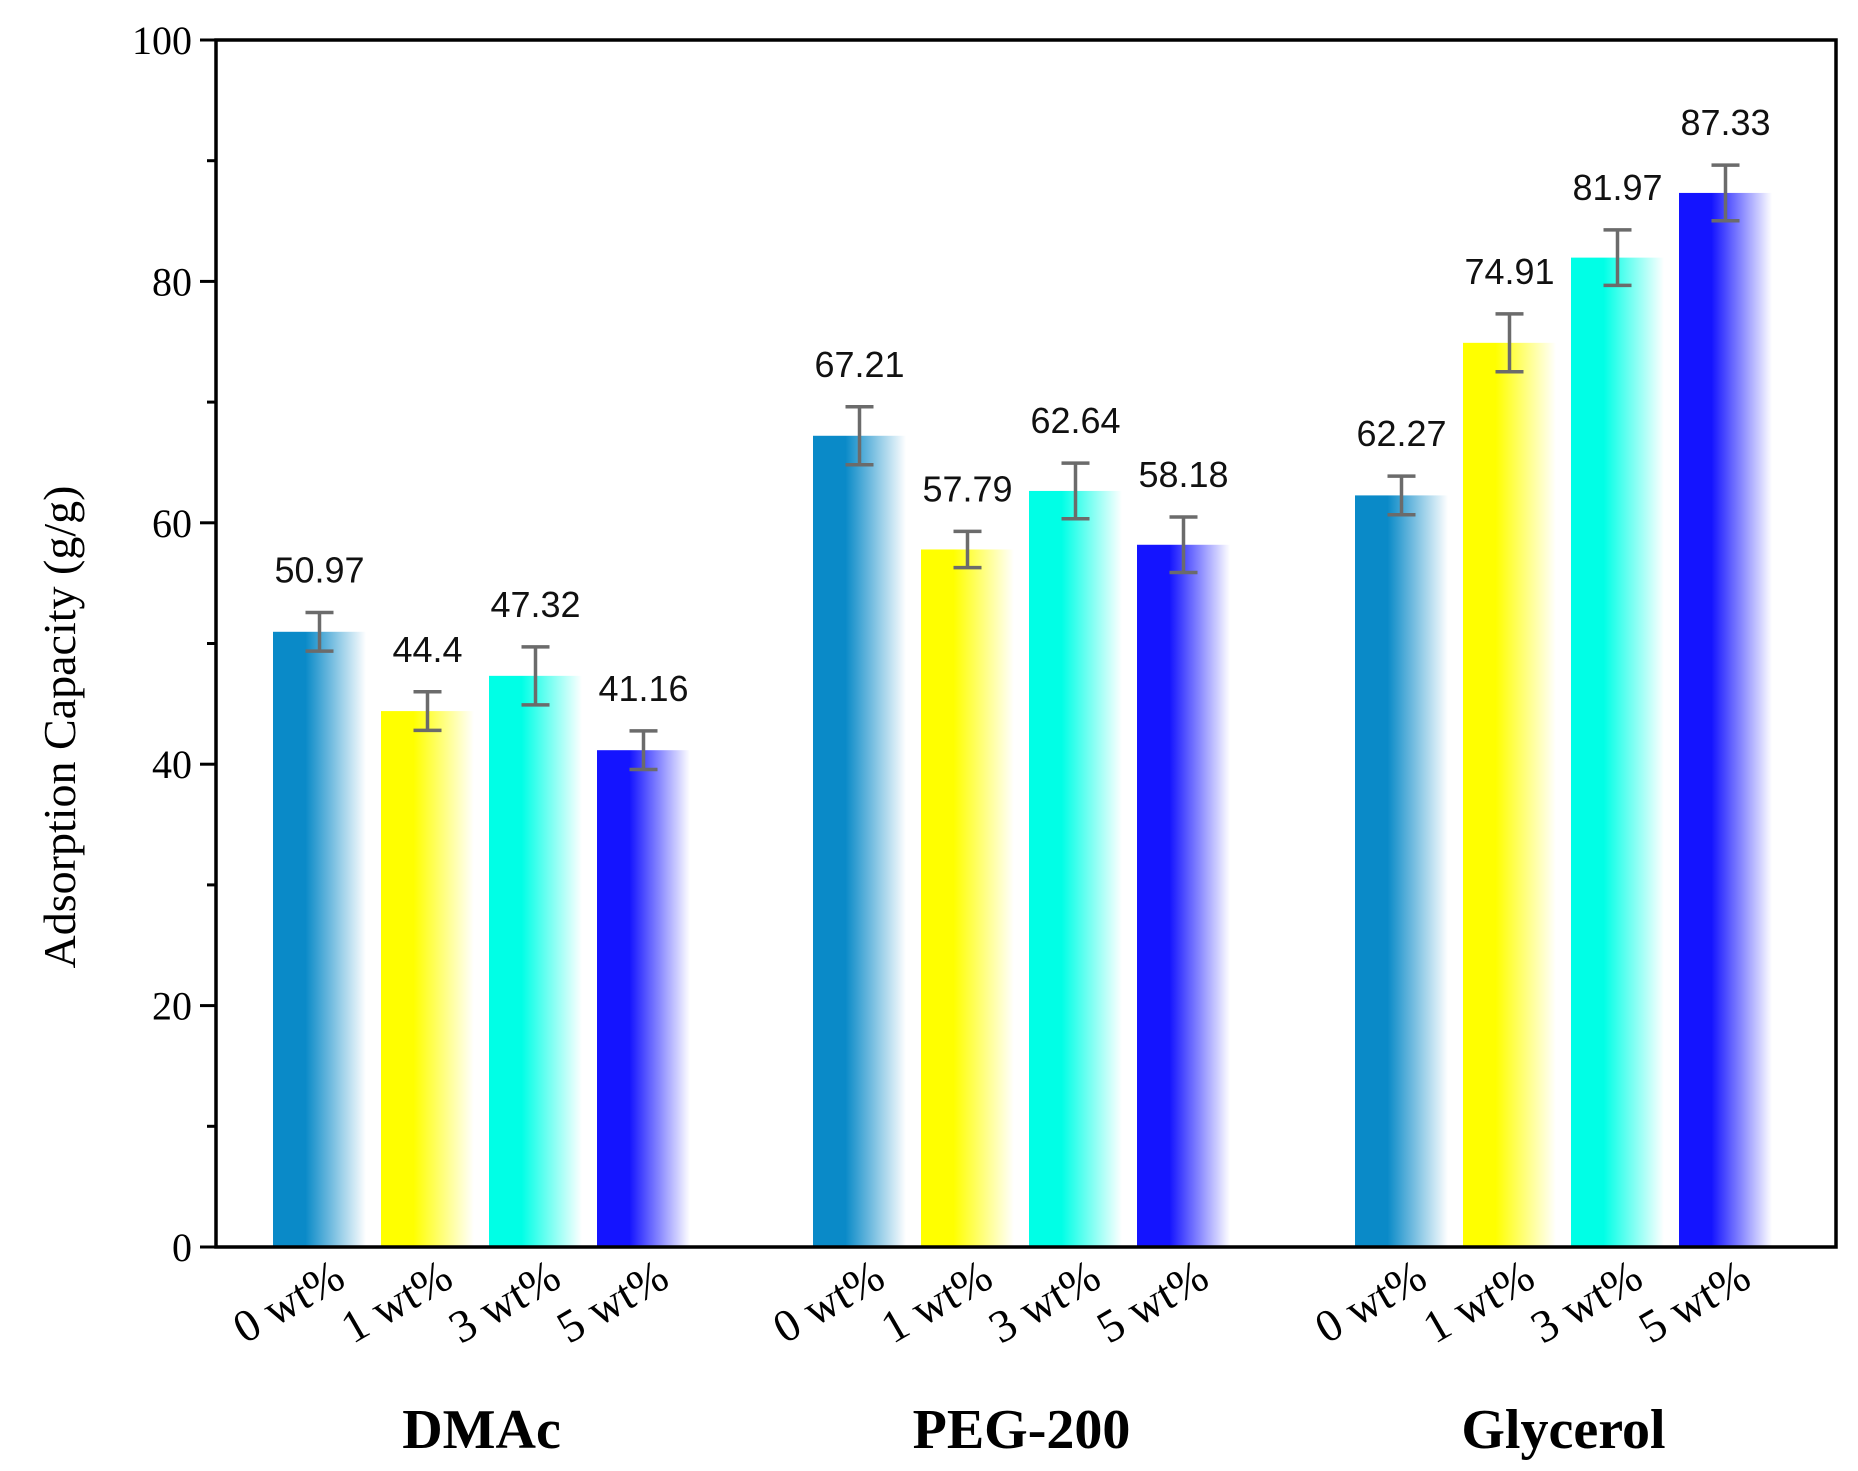  Describe the element at coordinates (1401, 433) in the screenshot. I see `data-label: 62.27` at that location.